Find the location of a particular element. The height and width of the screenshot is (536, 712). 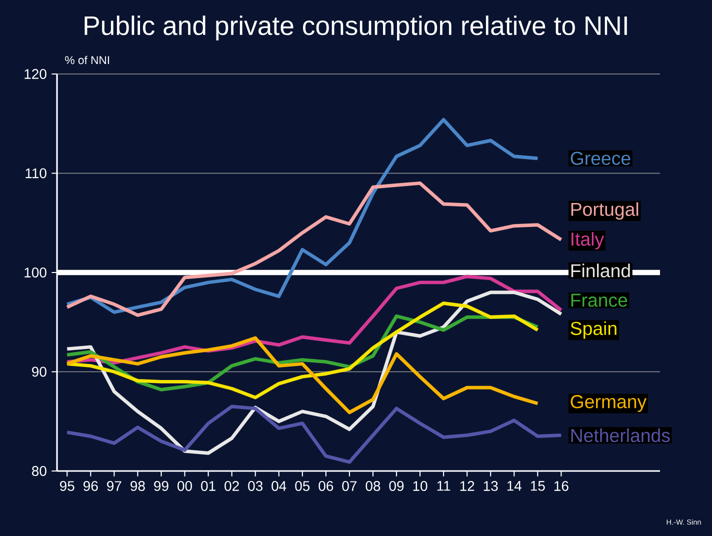

x-tick-label: 97 is located at coordinates (114, 486).